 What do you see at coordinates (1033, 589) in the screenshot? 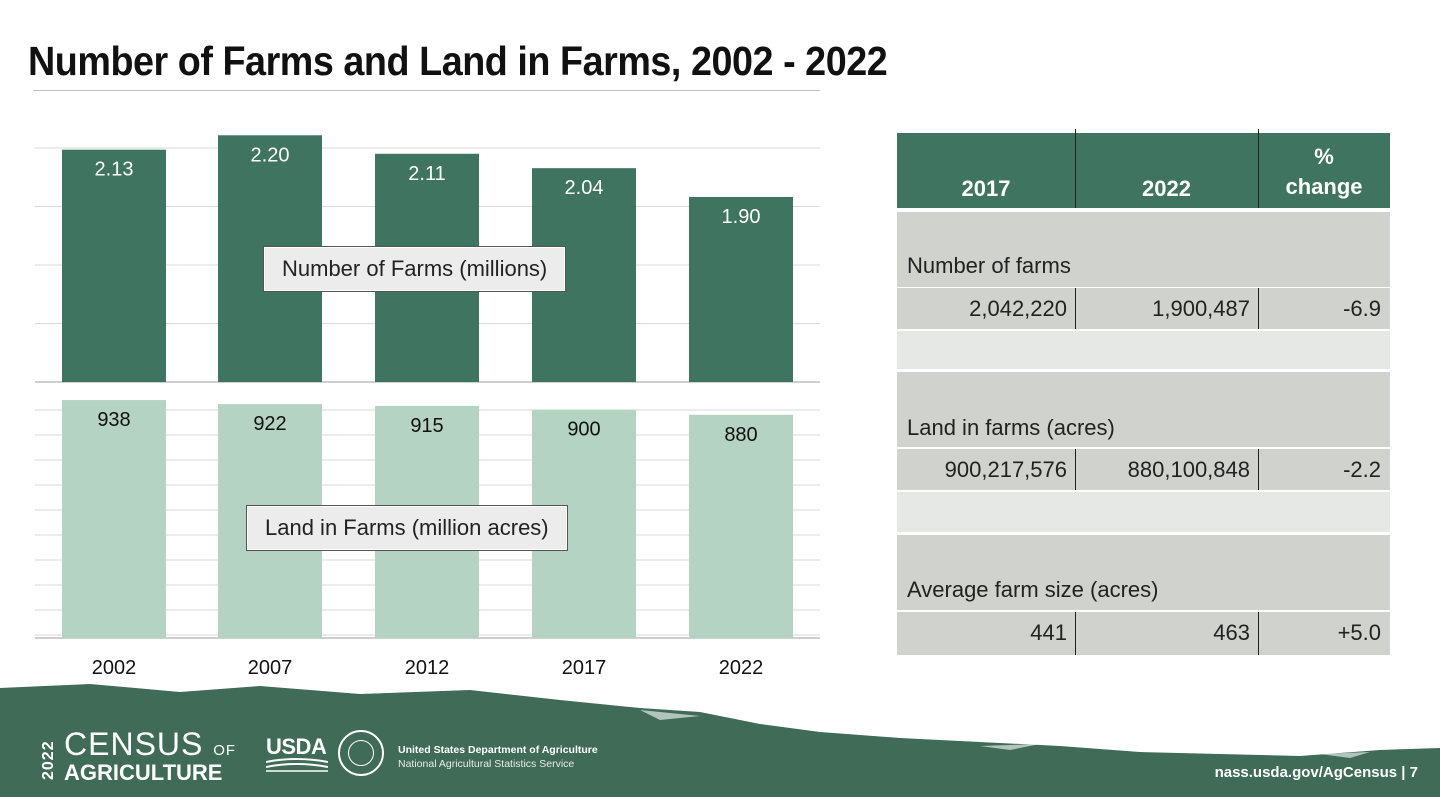
I see `row-label: Average farm size (acres)` at bounding box center [1033, 589].